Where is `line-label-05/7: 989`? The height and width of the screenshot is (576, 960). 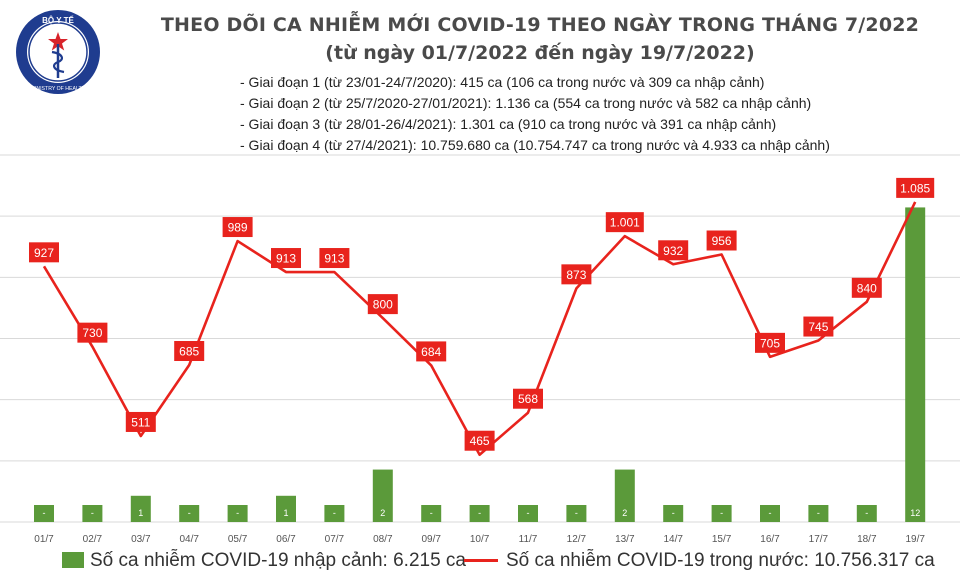 line-label-05/7: 989 is located at coordinates (238, 228).